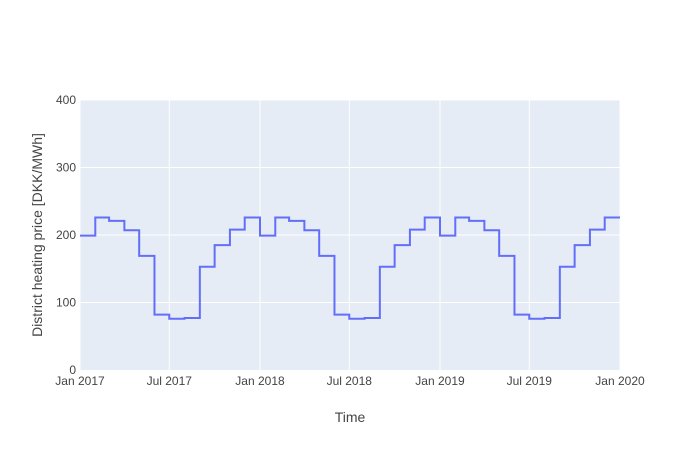 The image size is (700, 450). I want to click on y-tick-labels: 0 100 200 300 400, so click(66, 235).